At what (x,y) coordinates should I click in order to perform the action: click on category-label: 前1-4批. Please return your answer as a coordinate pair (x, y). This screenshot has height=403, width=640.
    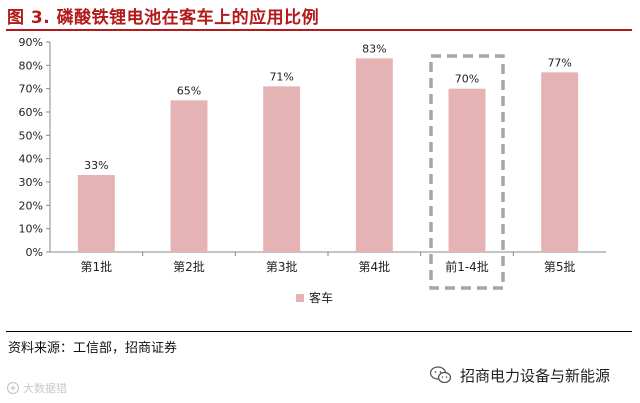
    Looking at the image, I should click on (467, 266).